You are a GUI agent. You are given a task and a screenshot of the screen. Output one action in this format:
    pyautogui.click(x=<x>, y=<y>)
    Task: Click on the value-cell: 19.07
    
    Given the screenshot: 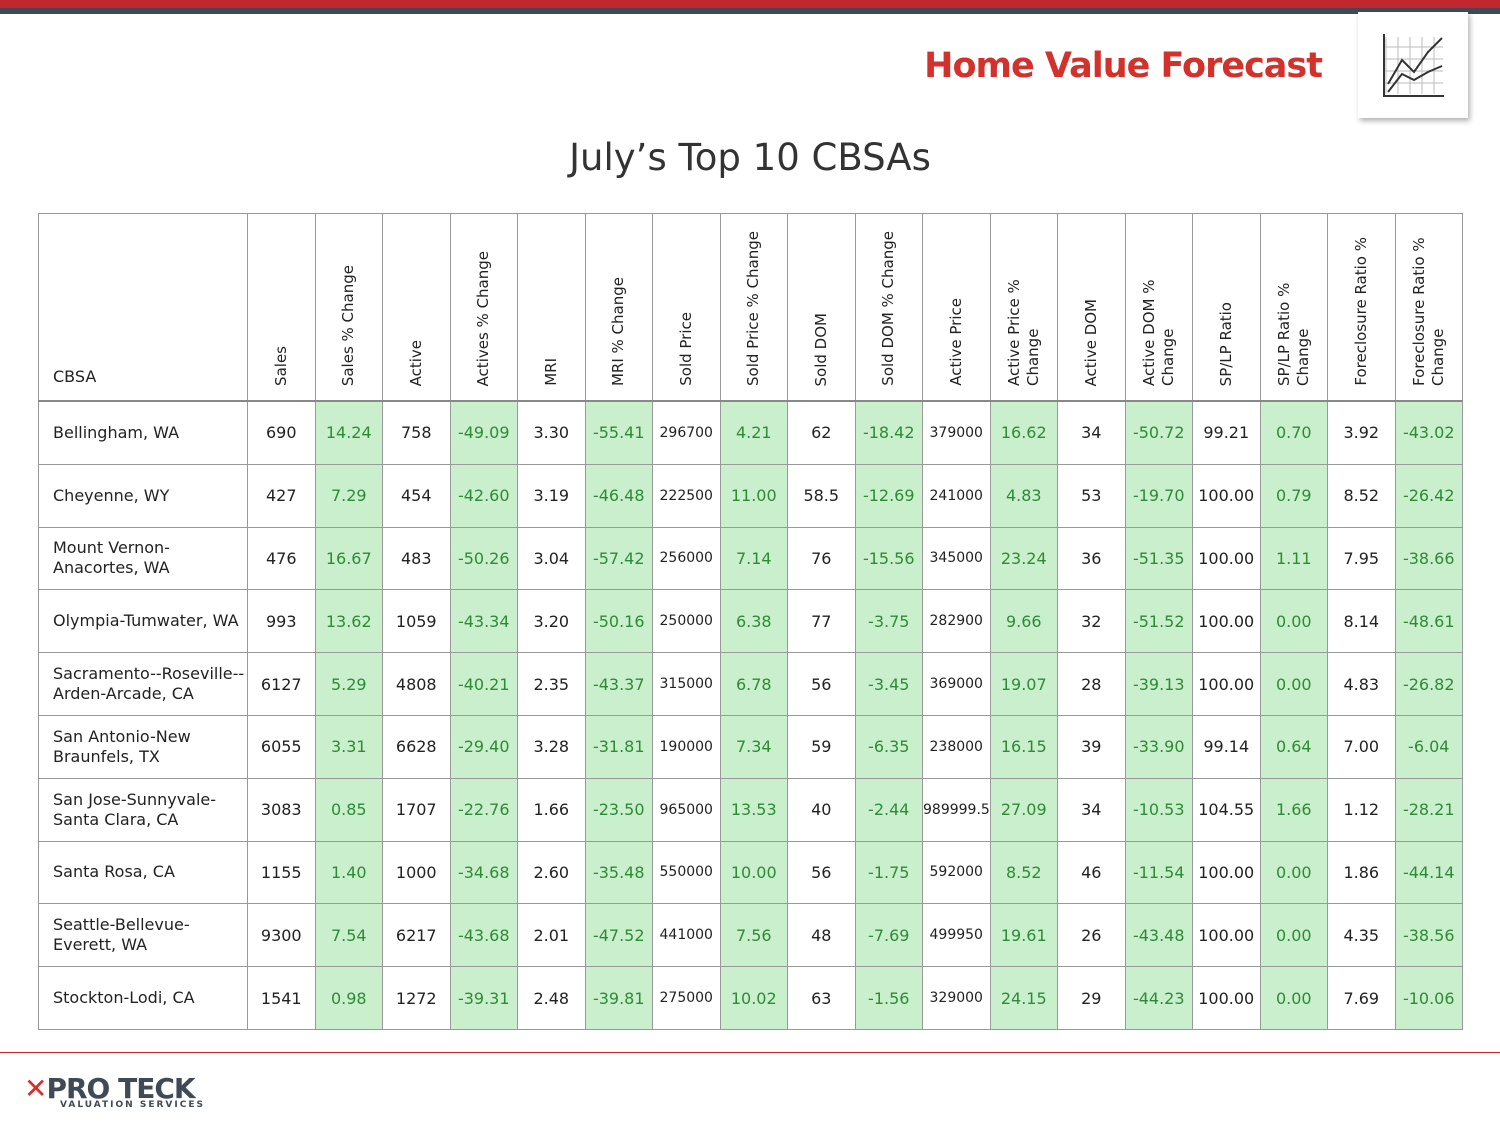 What is the action you would take?
    pyautogui.click(x=1023, y=684)
    